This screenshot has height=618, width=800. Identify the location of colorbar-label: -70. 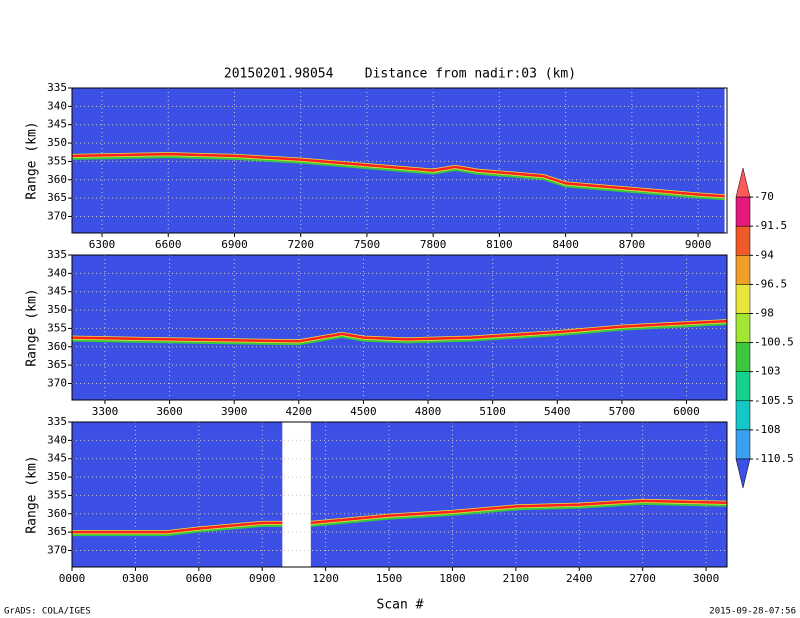
(764, 196).